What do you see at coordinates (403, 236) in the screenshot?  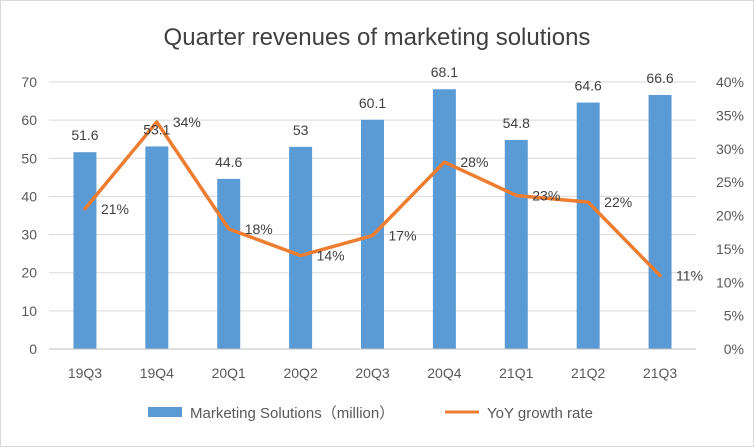 I see `growth-value-label: 17%` at bounding box center [403, 236].